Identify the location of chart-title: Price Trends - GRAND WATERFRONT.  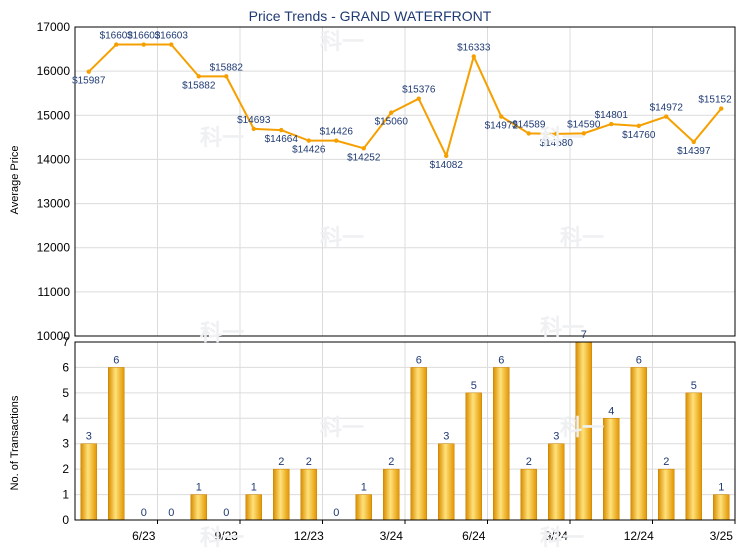
(370, 16).